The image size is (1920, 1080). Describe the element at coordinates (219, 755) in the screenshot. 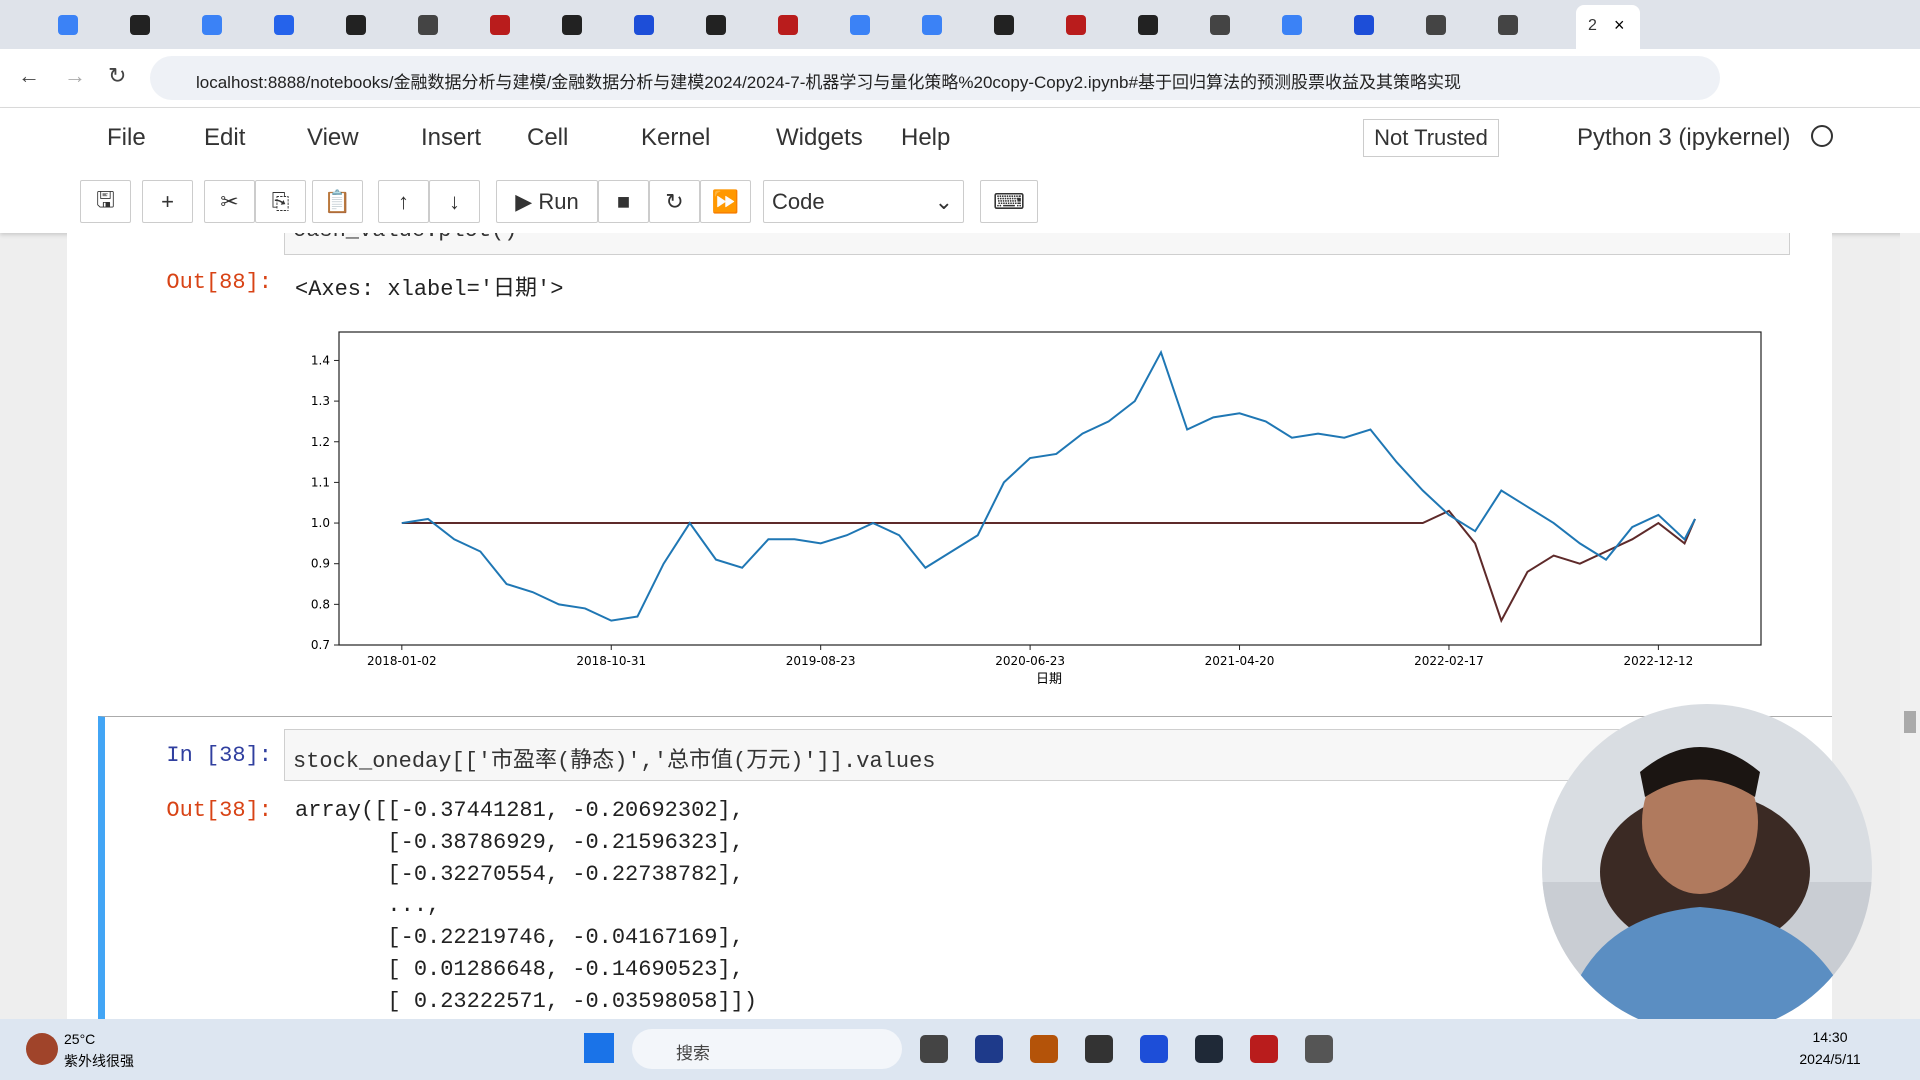

I see `in-prompt: In [38]:` at that location.